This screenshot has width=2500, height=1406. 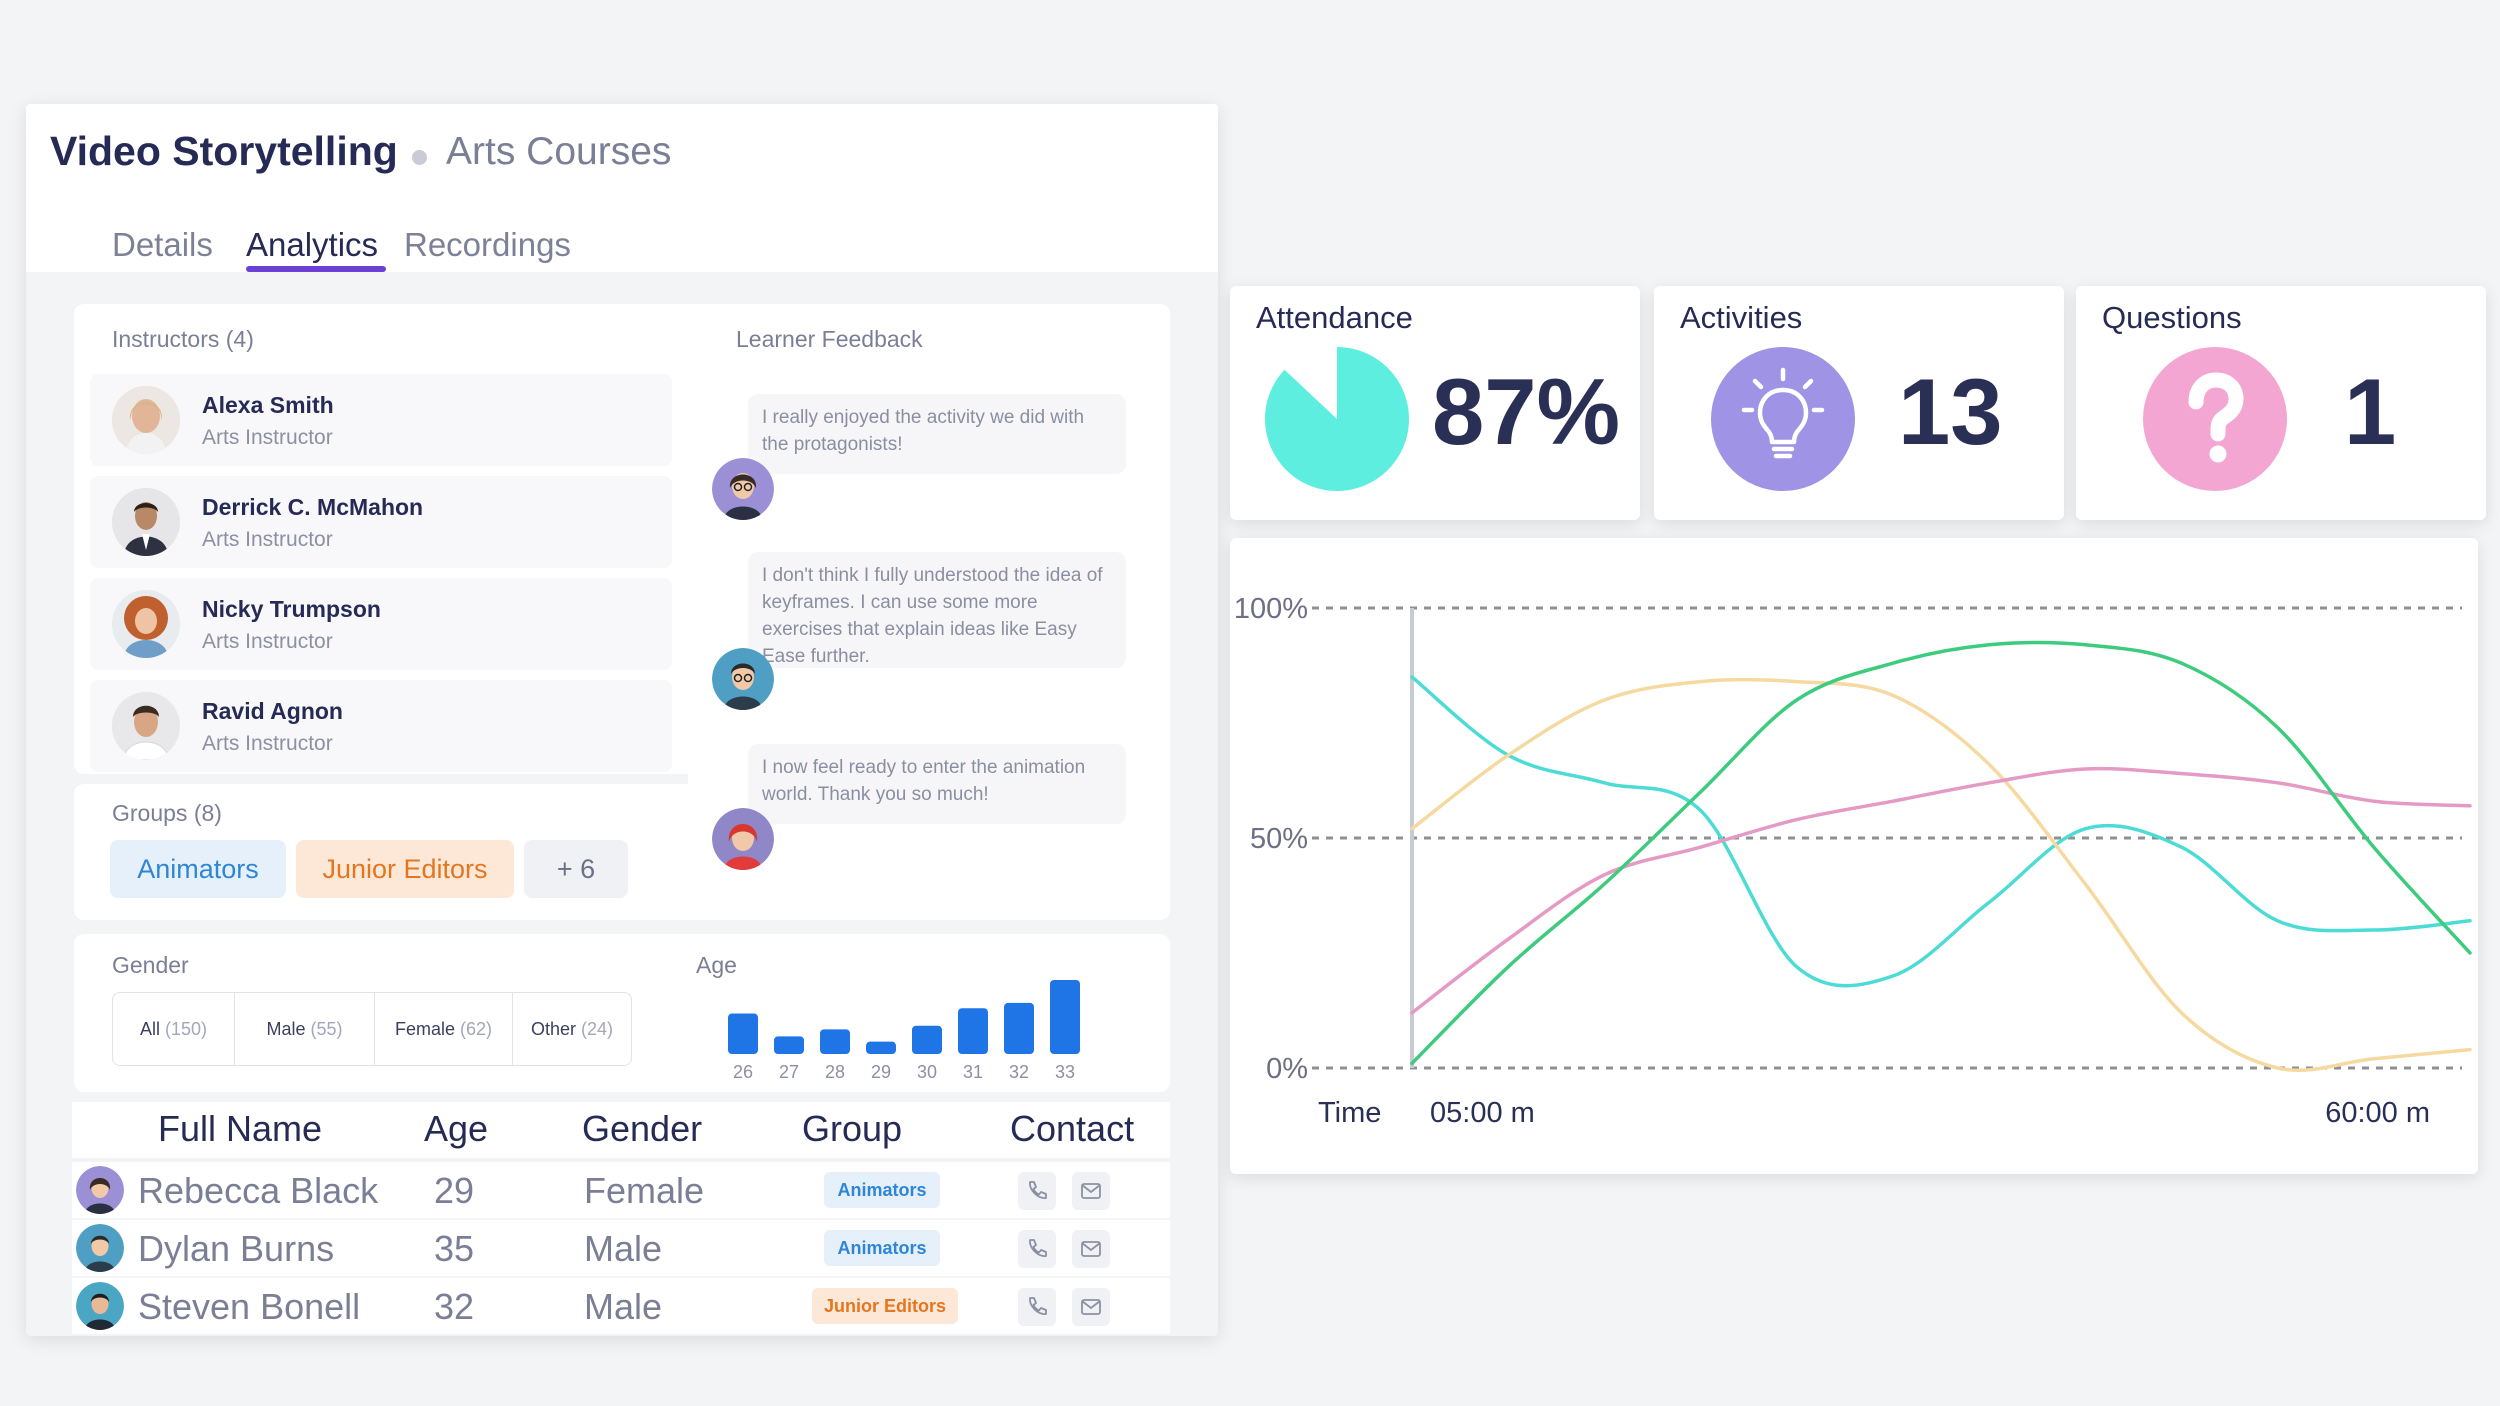 What do you see at coordinates (2215, 419) in the screenshot?
I see `question-icon` at bounding box center [2215, 419].